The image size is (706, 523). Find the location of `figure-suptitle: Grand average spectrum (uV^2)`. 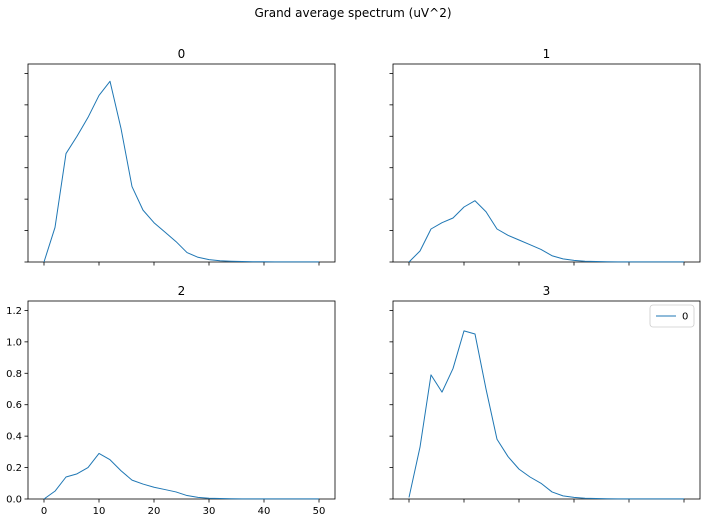

figure-suptitle: Grand average spectrum (uV^2) is located at coordinates (352, 13).